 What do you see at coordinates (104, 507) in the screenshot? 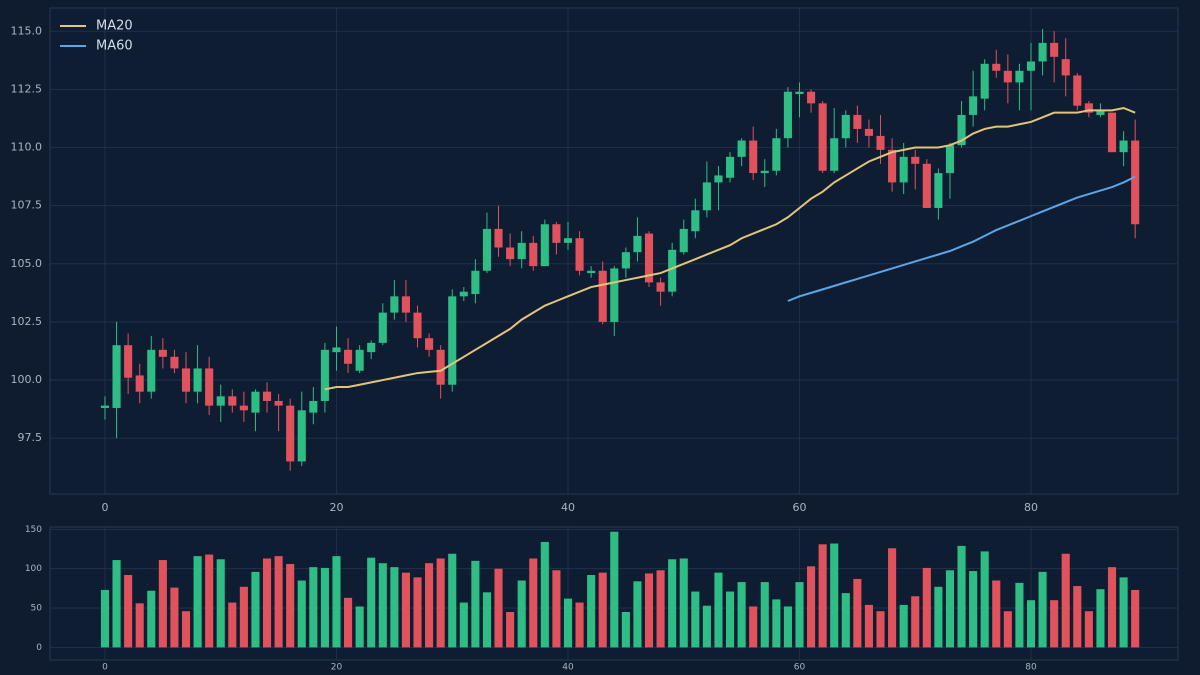
I see `x-tick-label: 0` at bounding box center [104, 507].